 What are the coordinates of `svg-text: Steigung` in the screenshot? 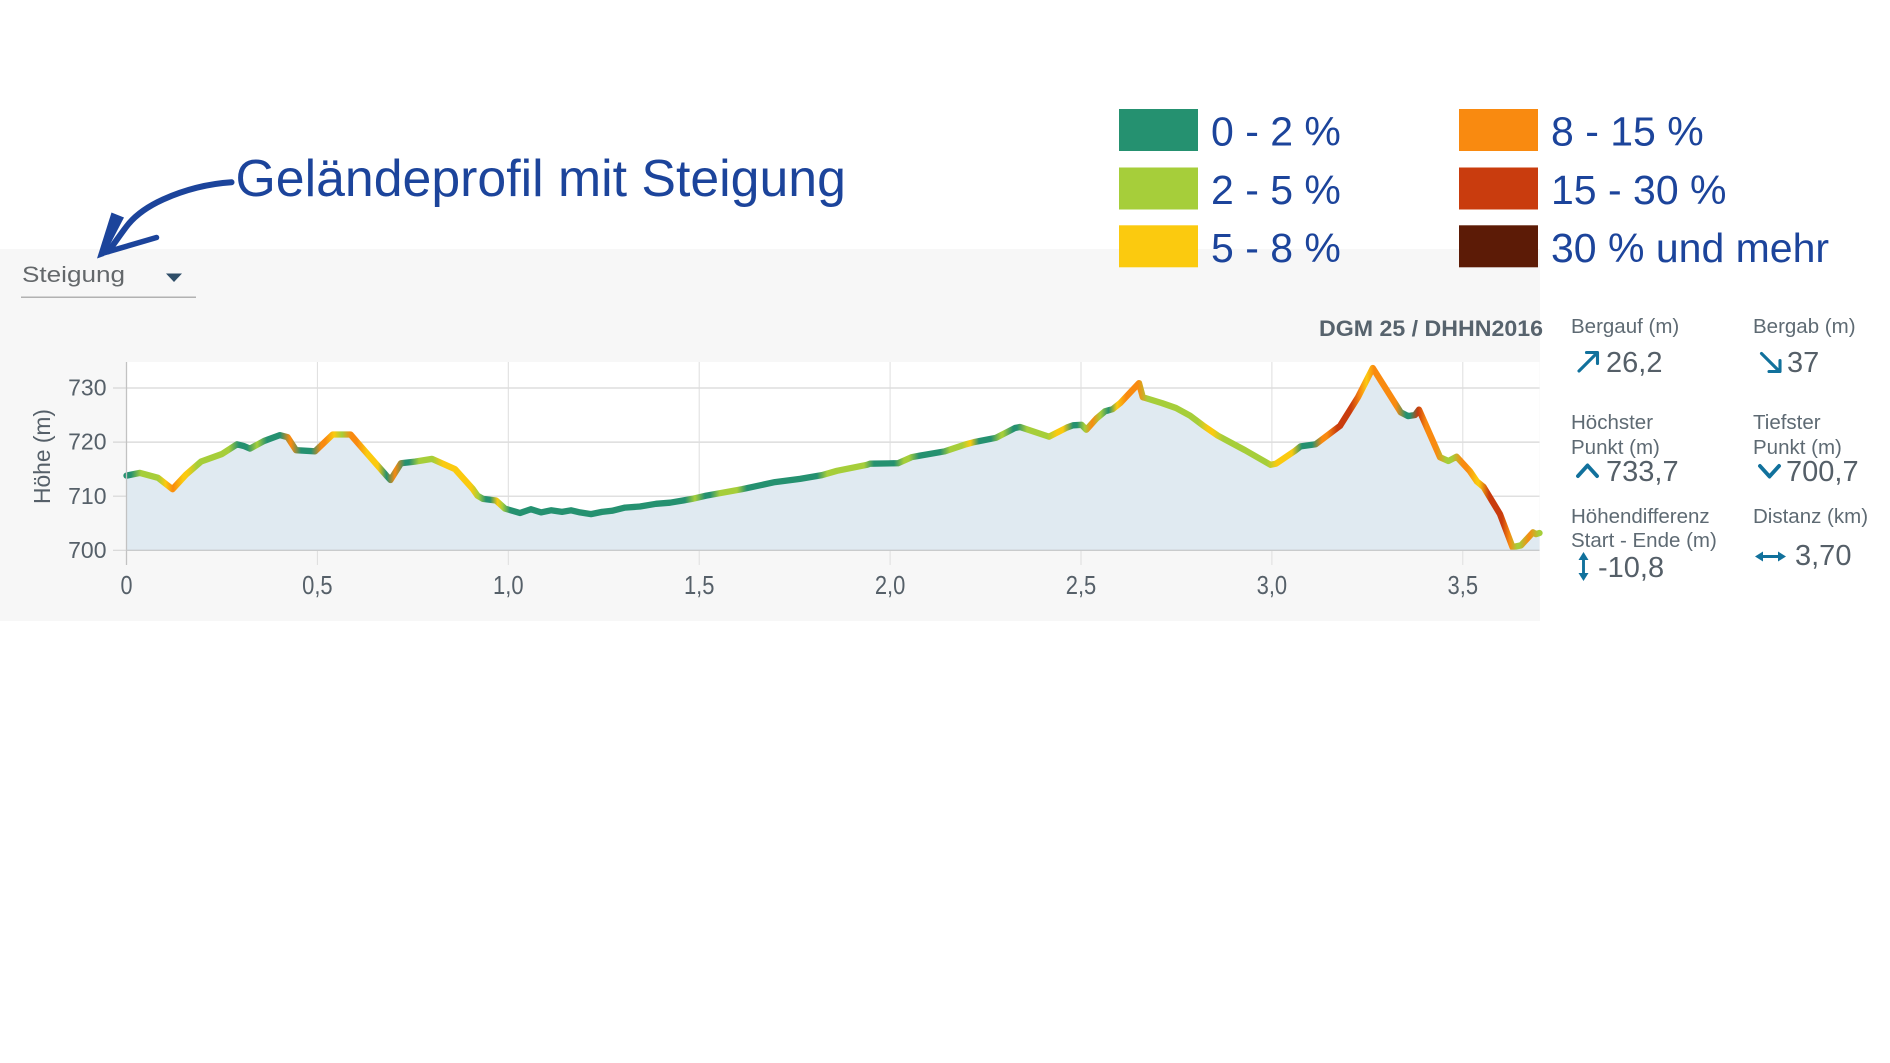 It's located at (73, 274).